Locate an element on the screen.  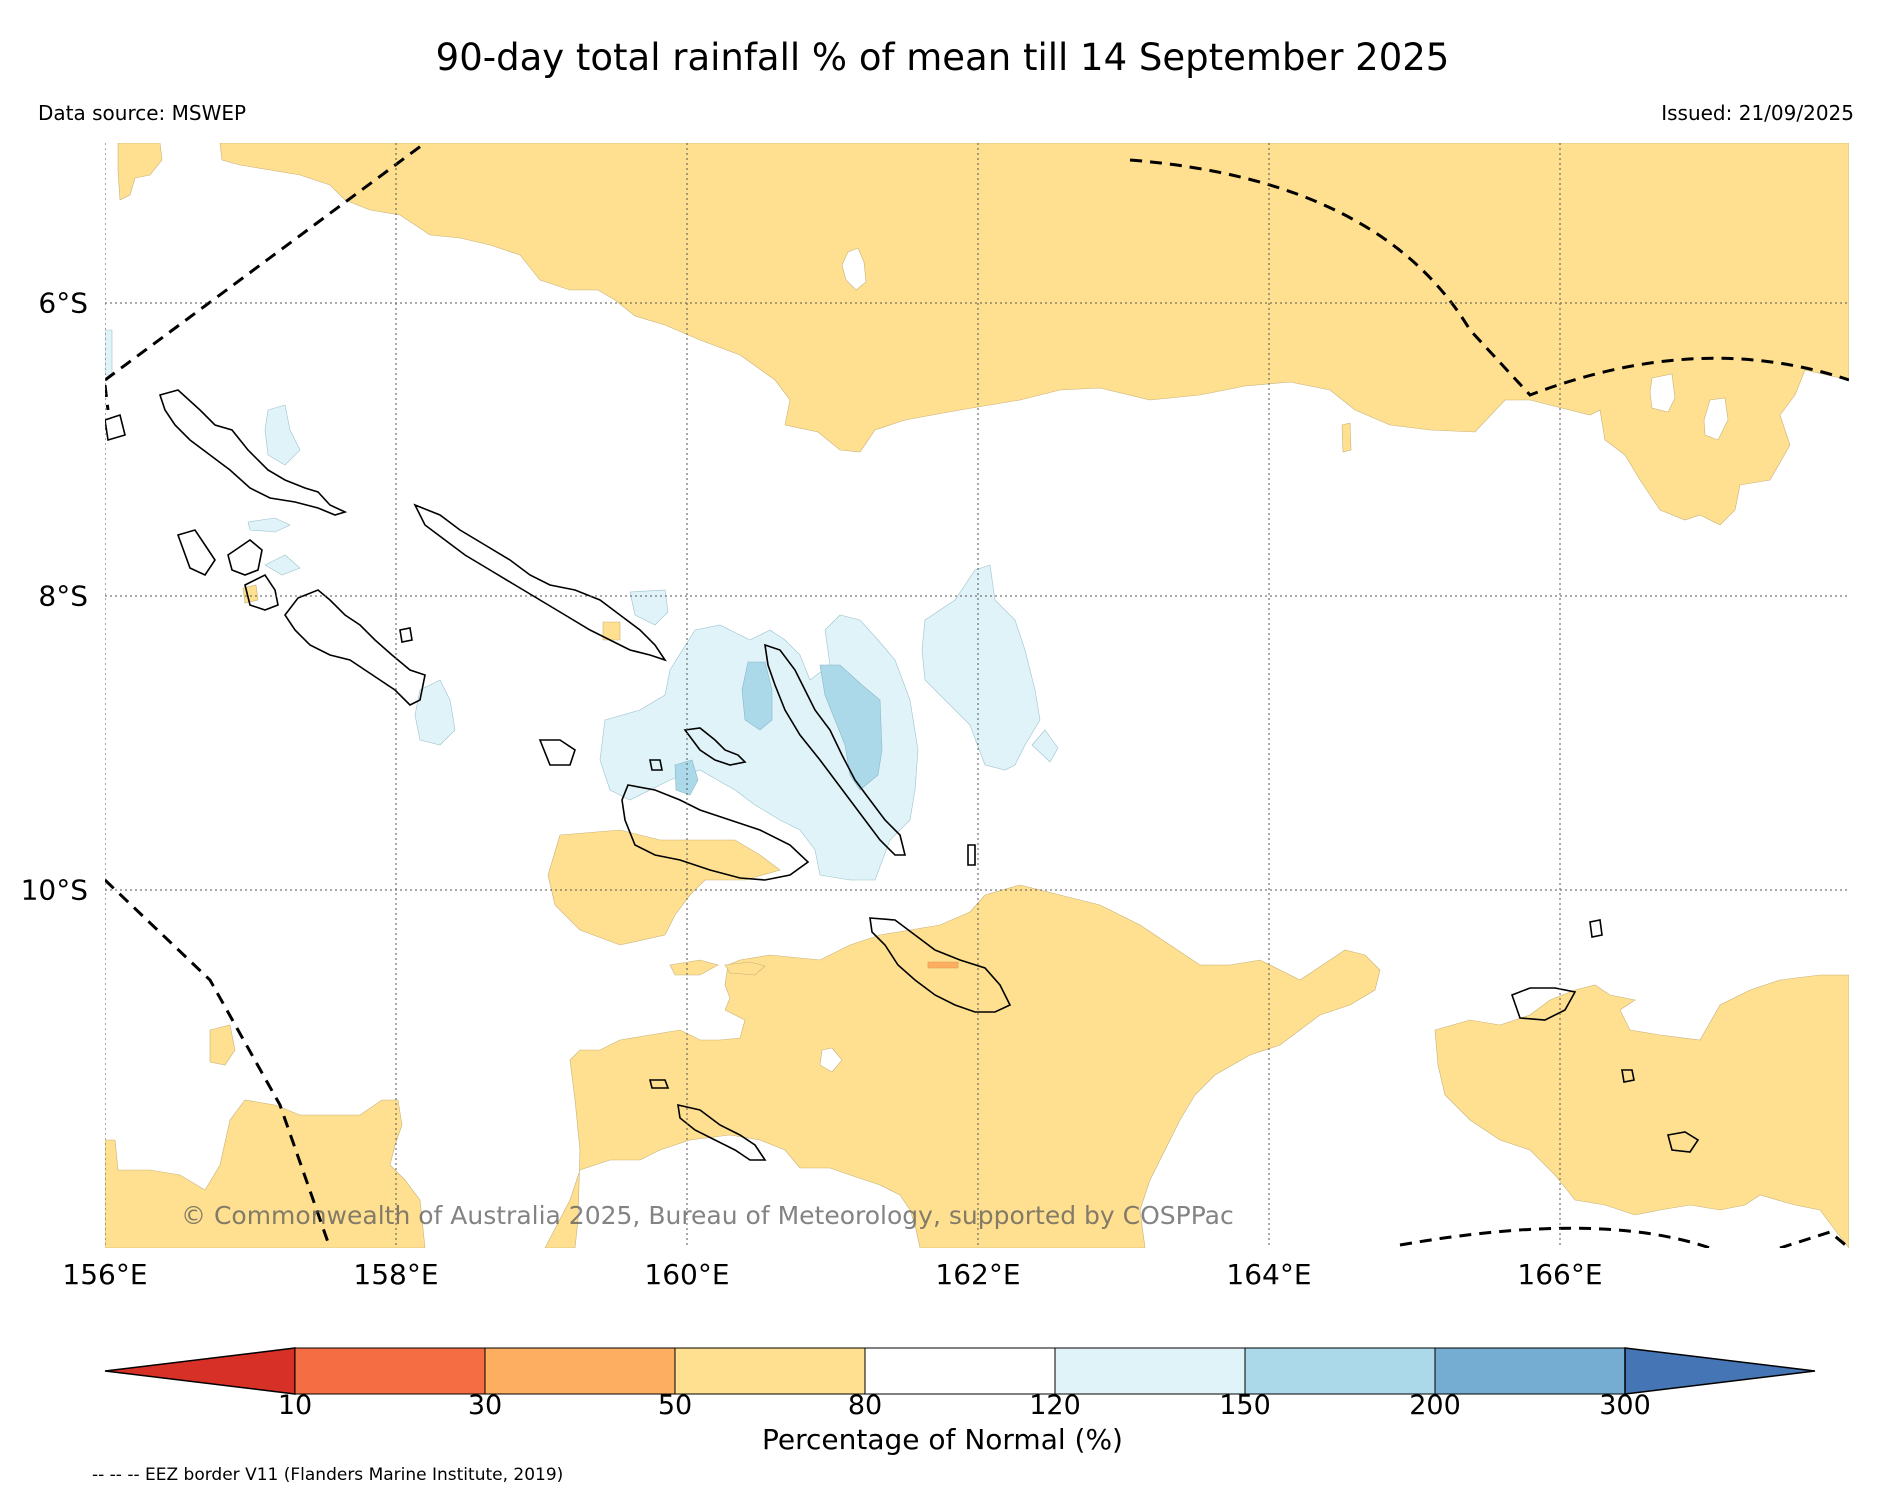
island-malaita-north is located at coordinates (715, 746).